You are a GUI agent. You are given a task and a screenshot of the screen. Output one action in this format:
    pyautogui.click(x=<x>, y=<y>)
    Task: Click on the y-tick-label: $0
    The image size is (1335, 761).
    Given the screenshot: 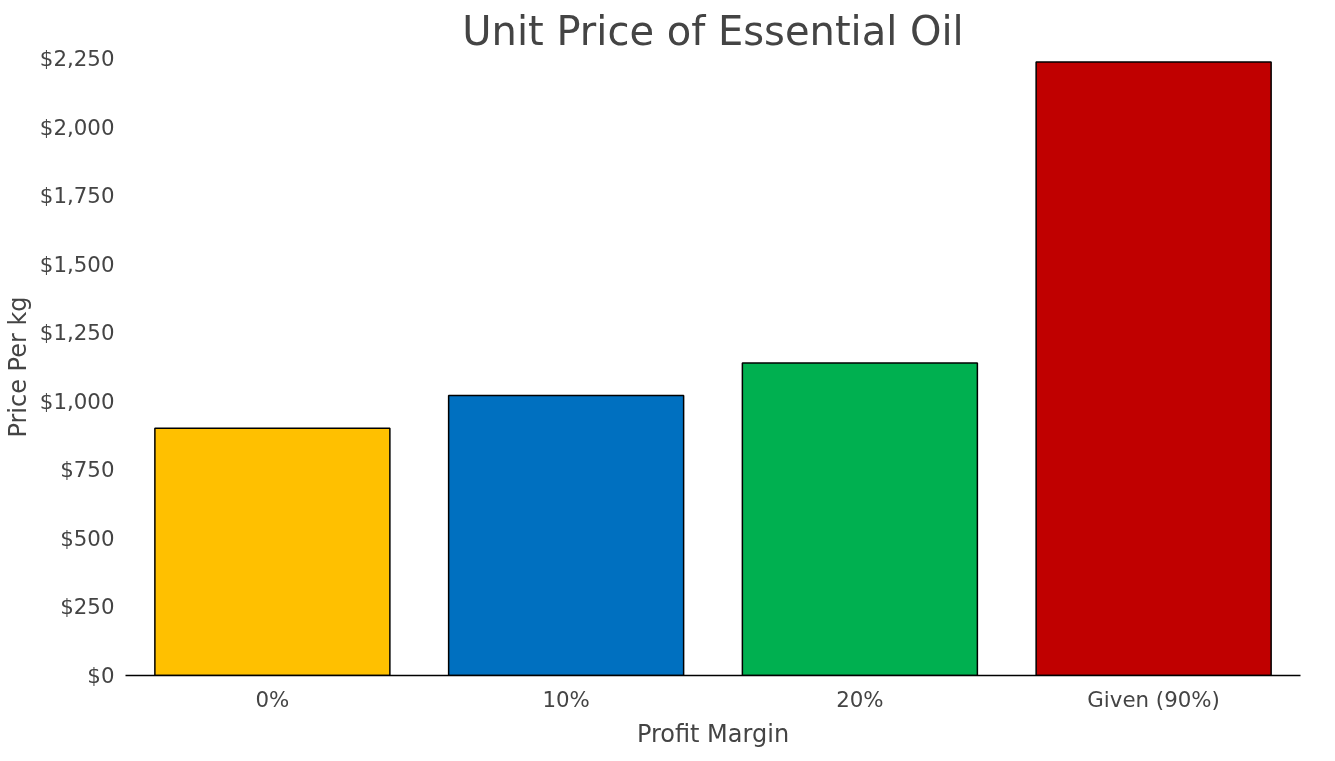 What is the action you would take?
    pyautogui.click(x=101, y=675)
    